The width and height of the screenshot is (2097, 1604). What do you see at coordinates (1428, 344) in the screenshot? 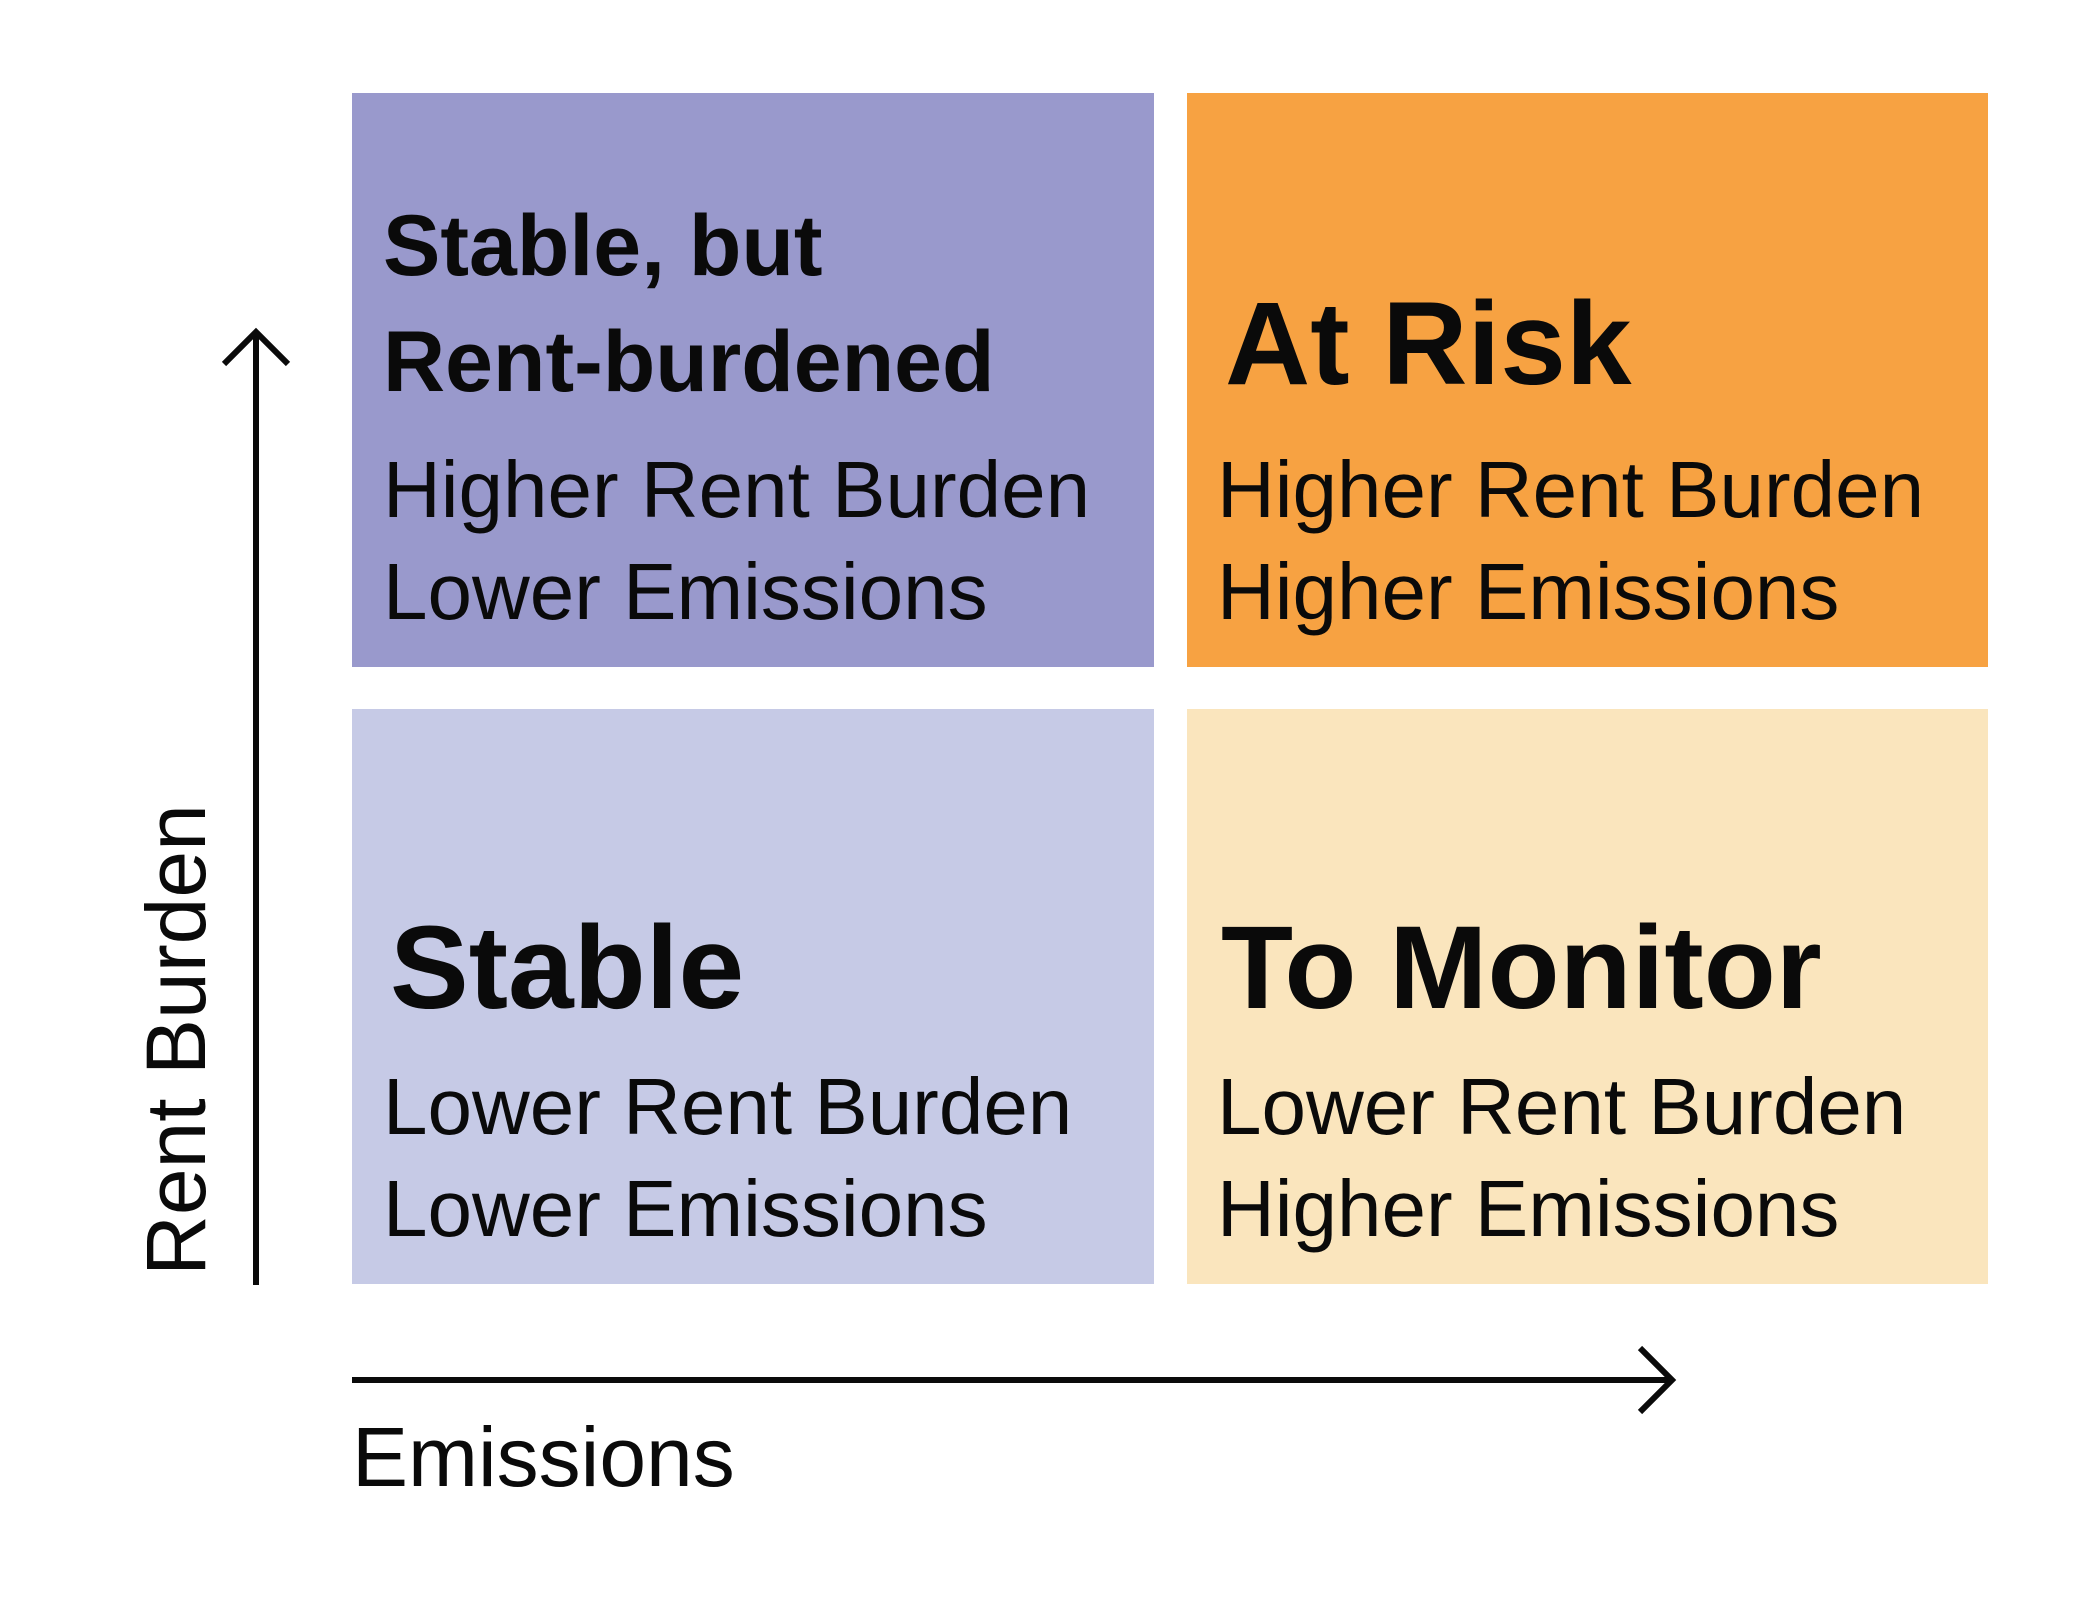
I see `quadrant-title: At Risk` at bounding box center [1428, 344].